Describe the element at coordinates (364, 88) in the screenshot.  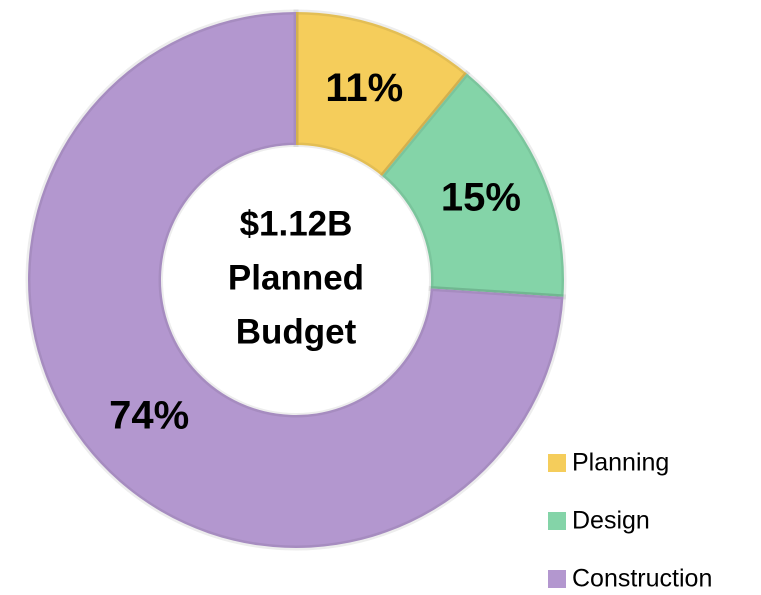
I see `value-label: 11%` at that location.